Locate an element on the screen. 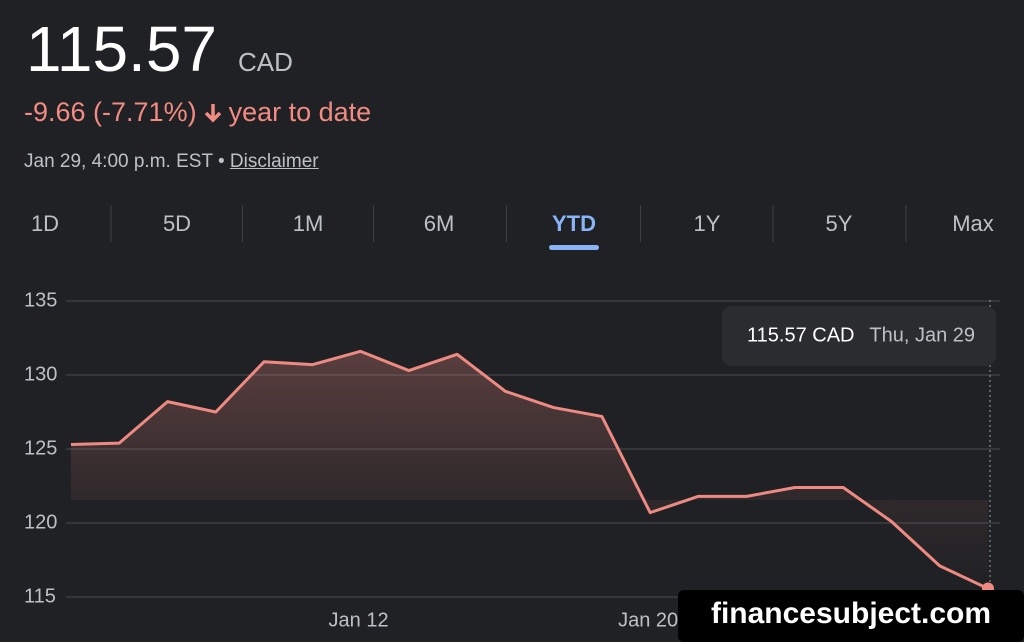  tab: 1M is located at coordinates (308, 223).